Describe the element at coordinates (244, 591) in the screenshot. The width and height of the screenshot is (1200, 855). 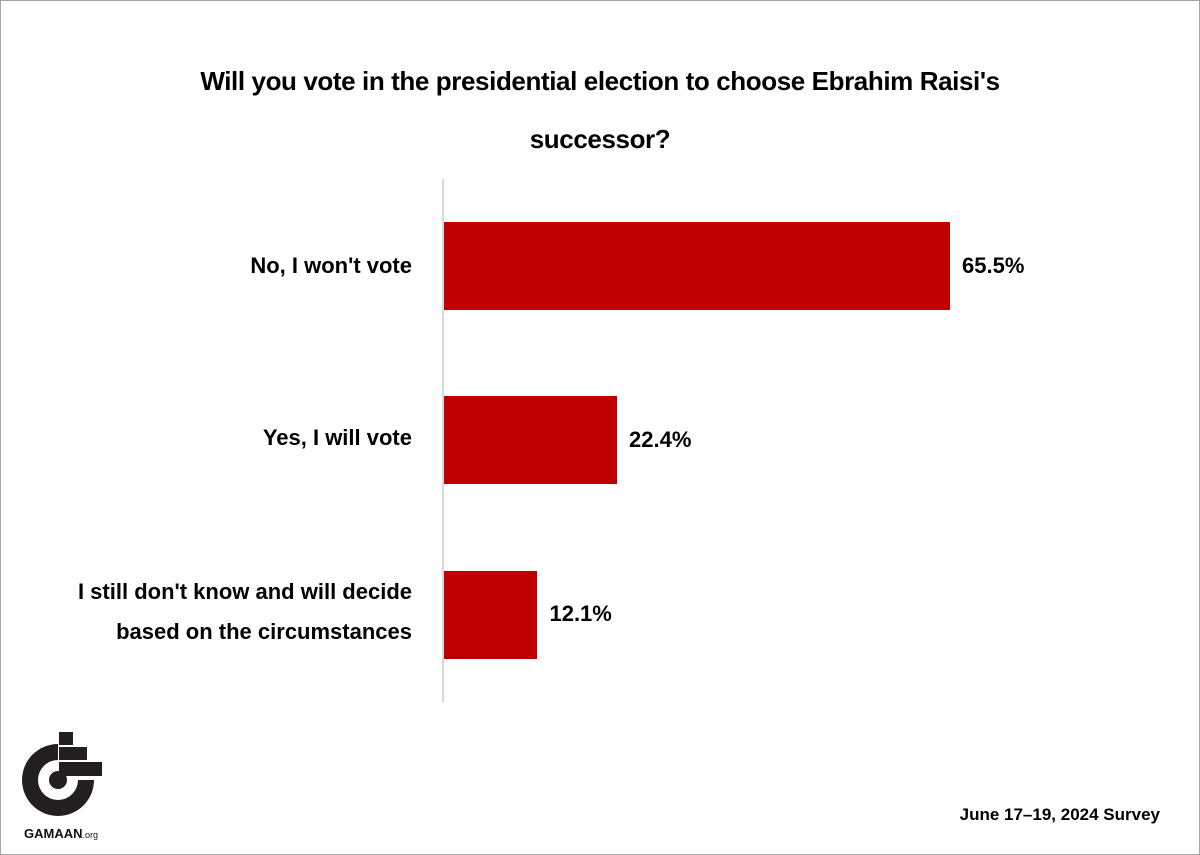
I see `bar-label-line: I still don't know and will decide` at that location.